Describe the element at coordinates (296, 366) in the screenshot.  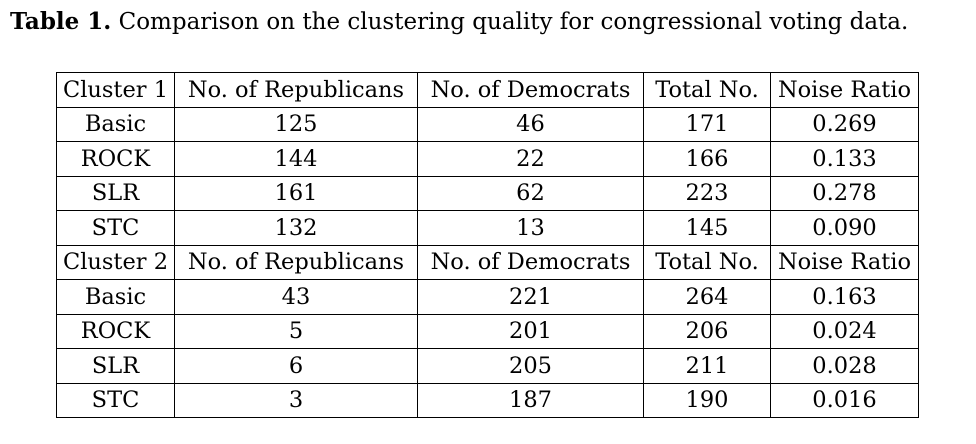
I see `value-cell: 6` at that location.